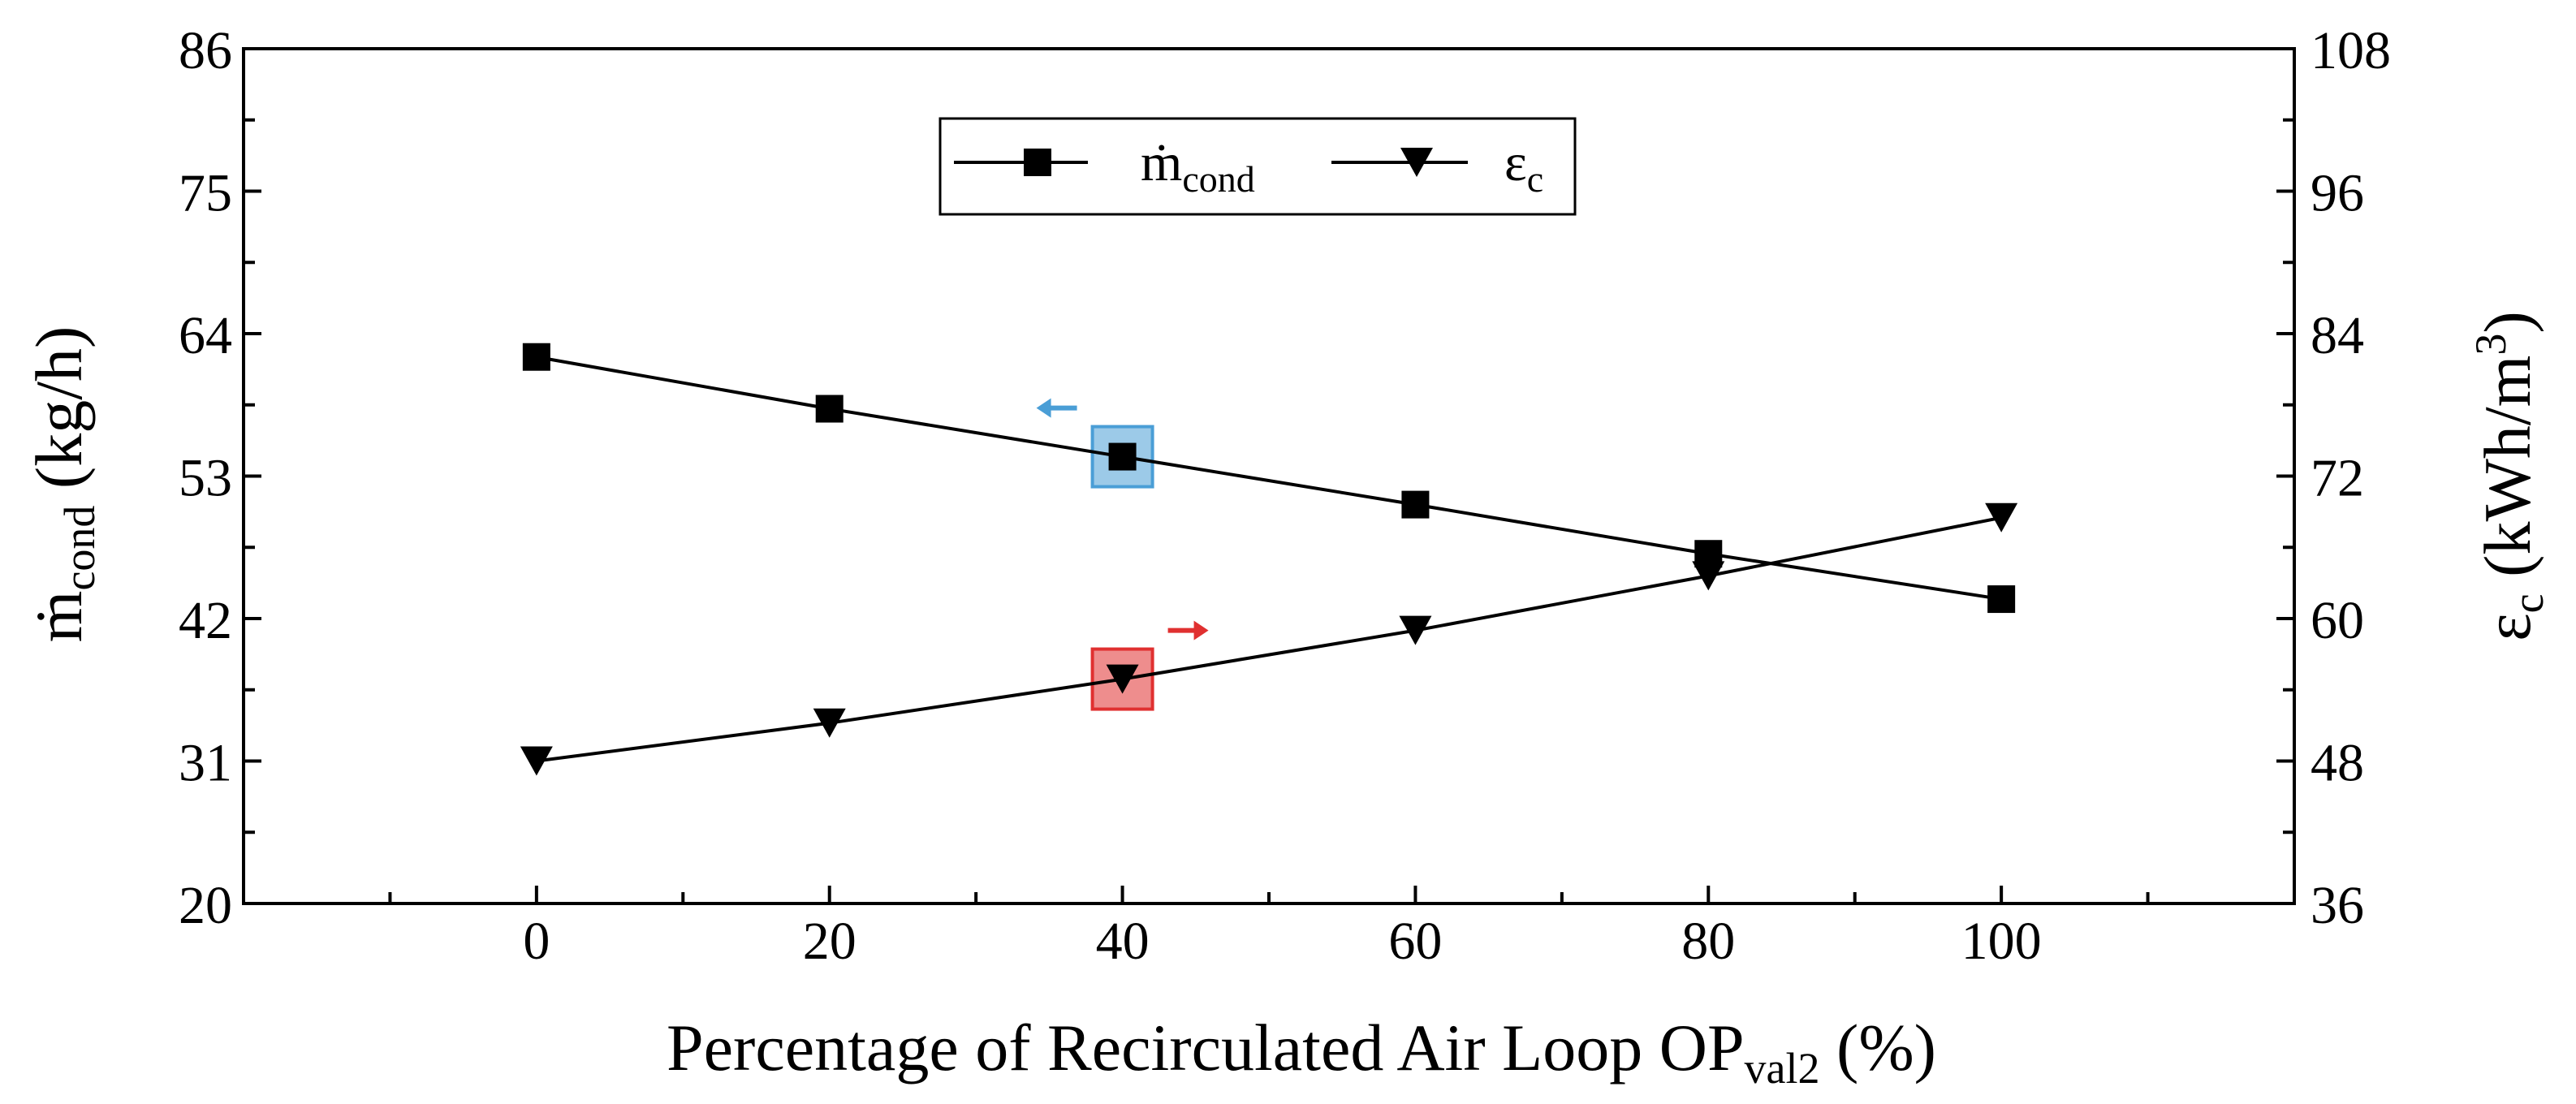 This screenshot has width=2576, height=1104. What do you see at coordinates (1437, 166) in the screenshot?
I see `legend-entry-1: εc` at bounding box center [1437, 166].